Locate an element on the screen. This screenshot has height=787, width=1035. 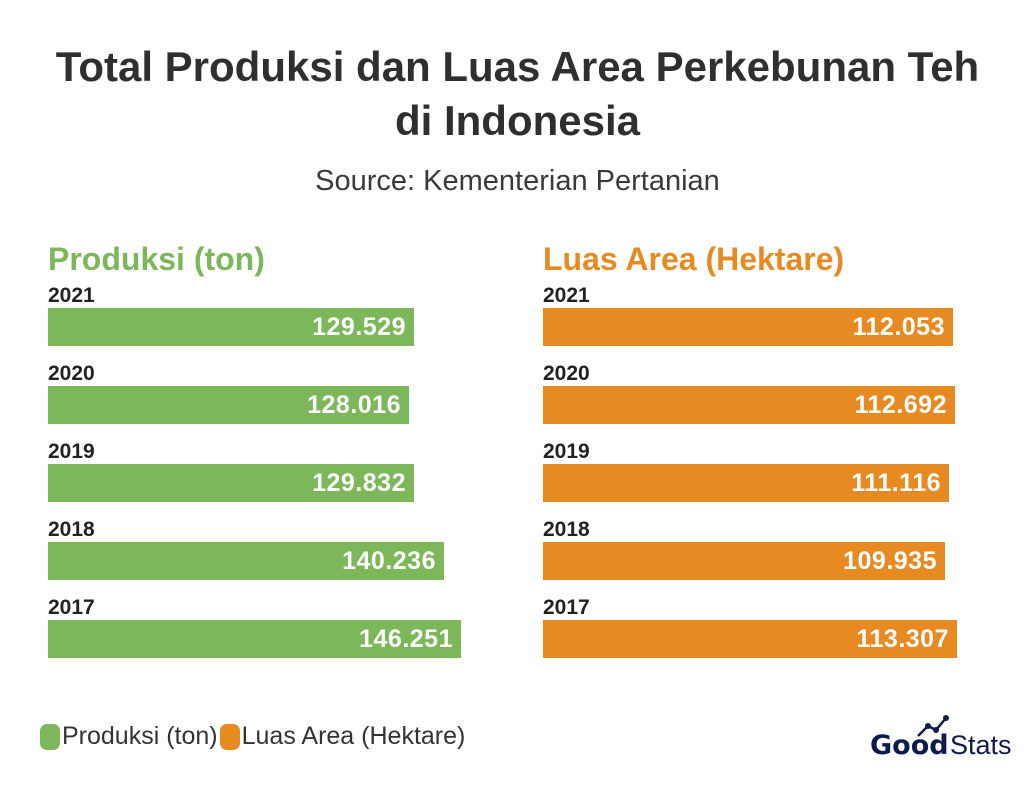
bar: 129.832 is located at coordinates (231, 483).